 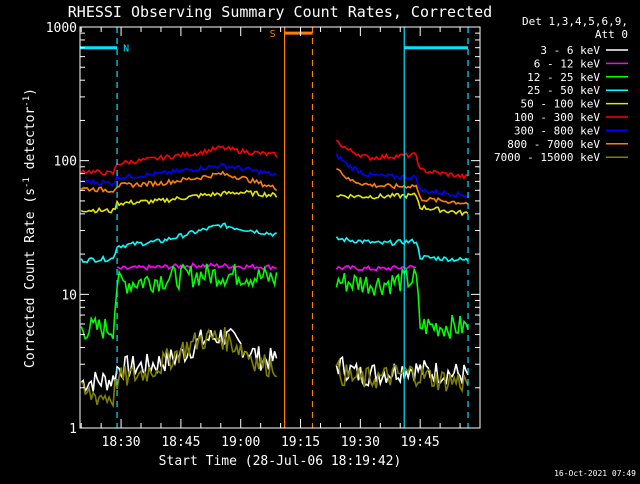 I want to click on attenuator-label: Att 0, so click(x=611, y=34).